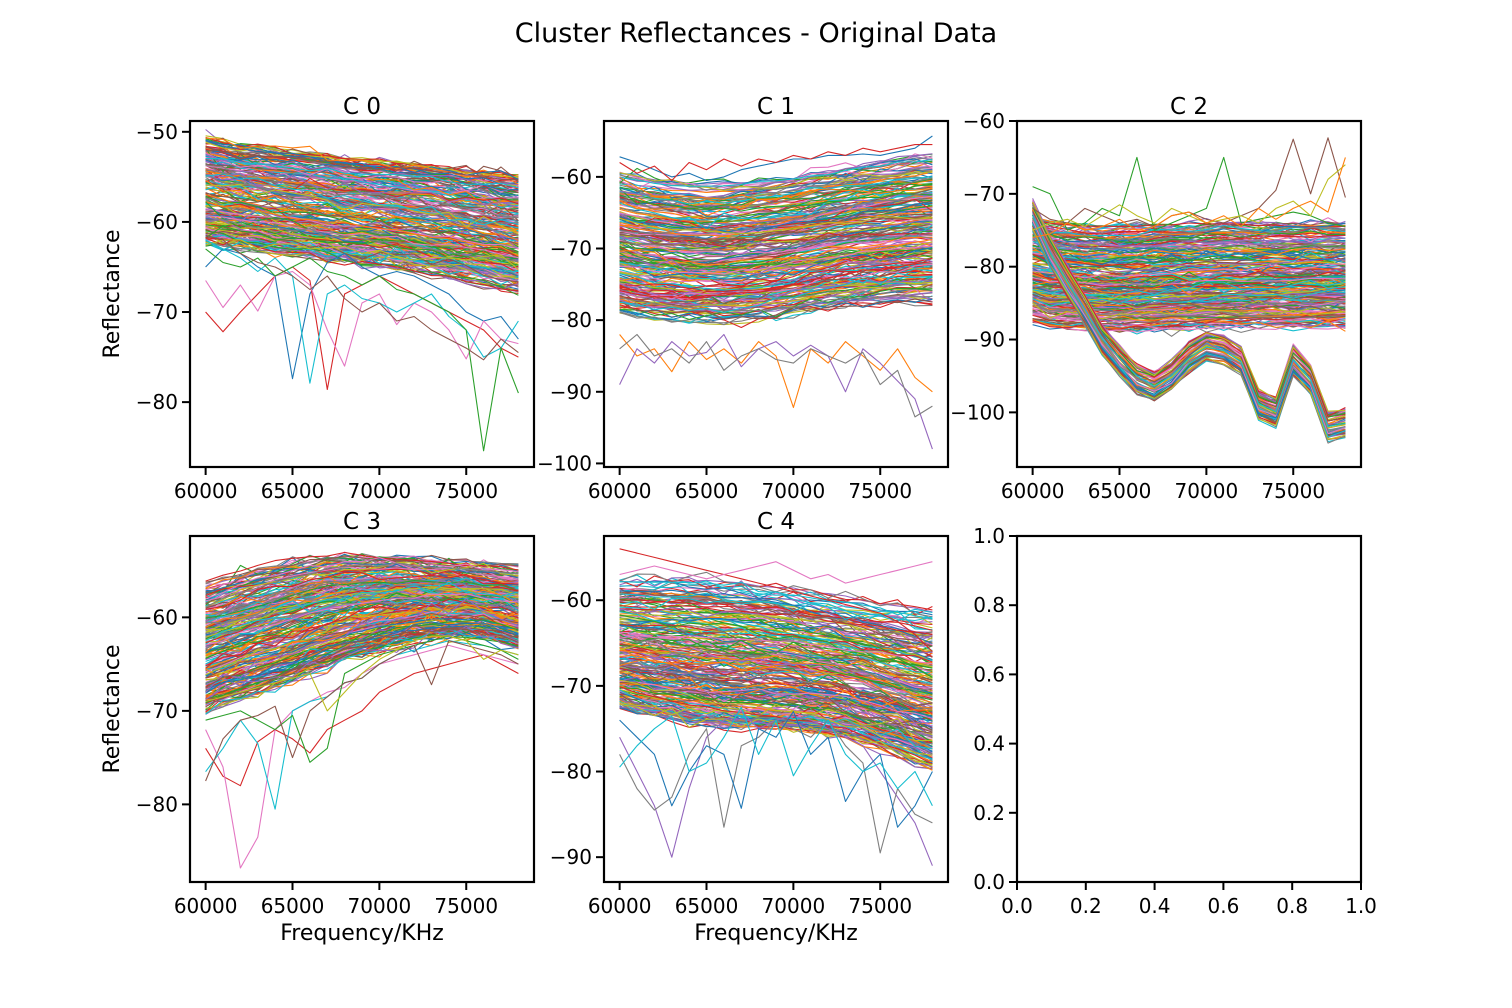 Image resolution: width=1512 pixels, height=1008 pixels. What do you see at coordinates (707, 906) in the screenshot?
I see `x-tick-label: 65000` at bounding box center [707, 906].